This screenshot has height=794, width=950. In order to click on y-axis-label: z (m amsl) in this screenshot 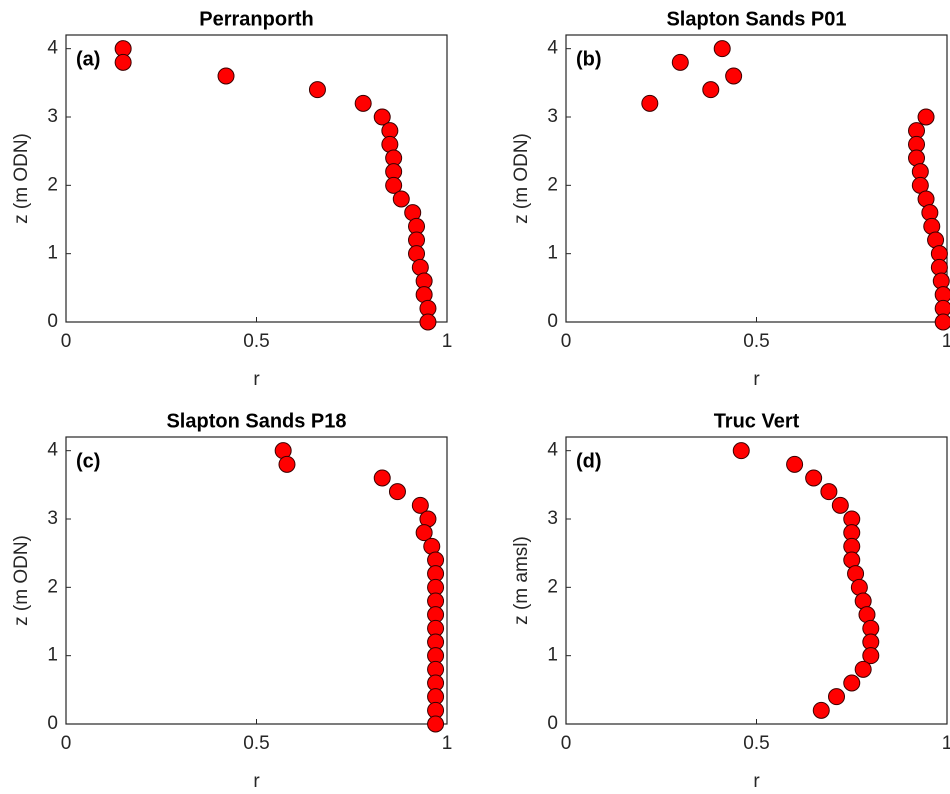, I will do `click(521, 580)`.